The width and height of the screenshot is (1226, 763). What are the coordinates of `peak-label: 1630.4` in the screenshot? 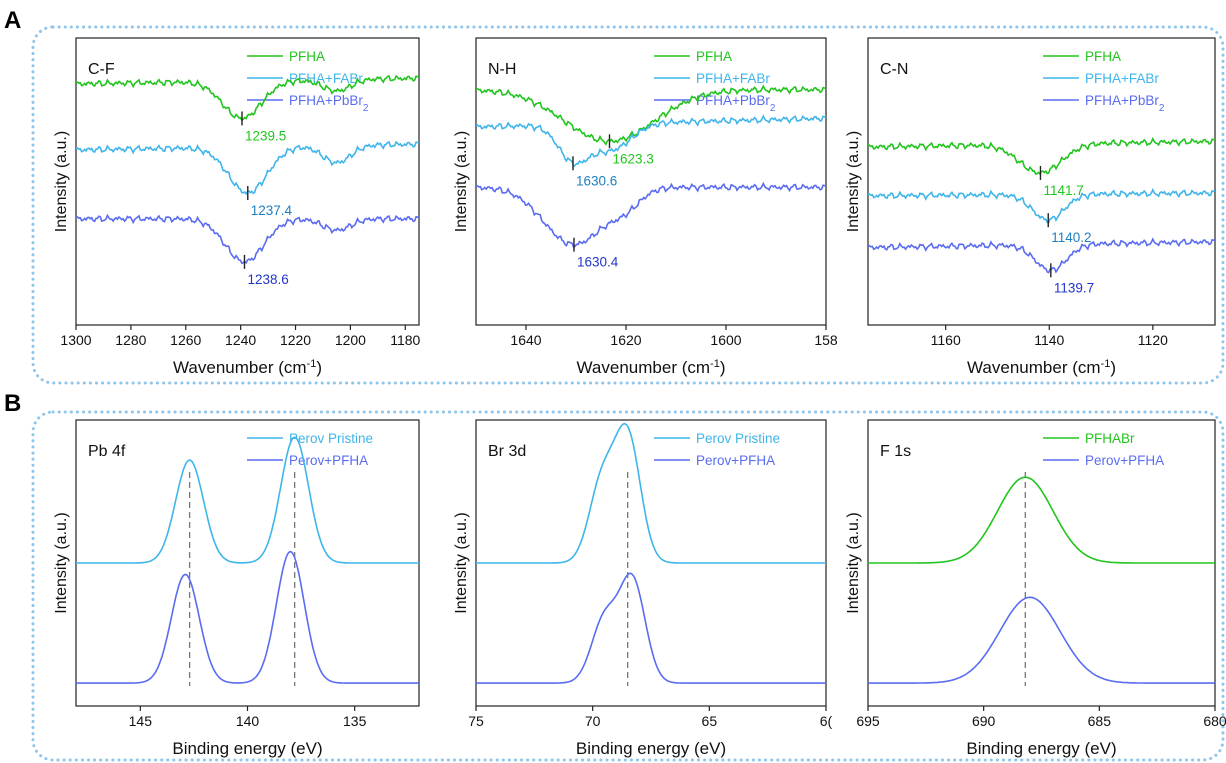 It's located at (598, 262).